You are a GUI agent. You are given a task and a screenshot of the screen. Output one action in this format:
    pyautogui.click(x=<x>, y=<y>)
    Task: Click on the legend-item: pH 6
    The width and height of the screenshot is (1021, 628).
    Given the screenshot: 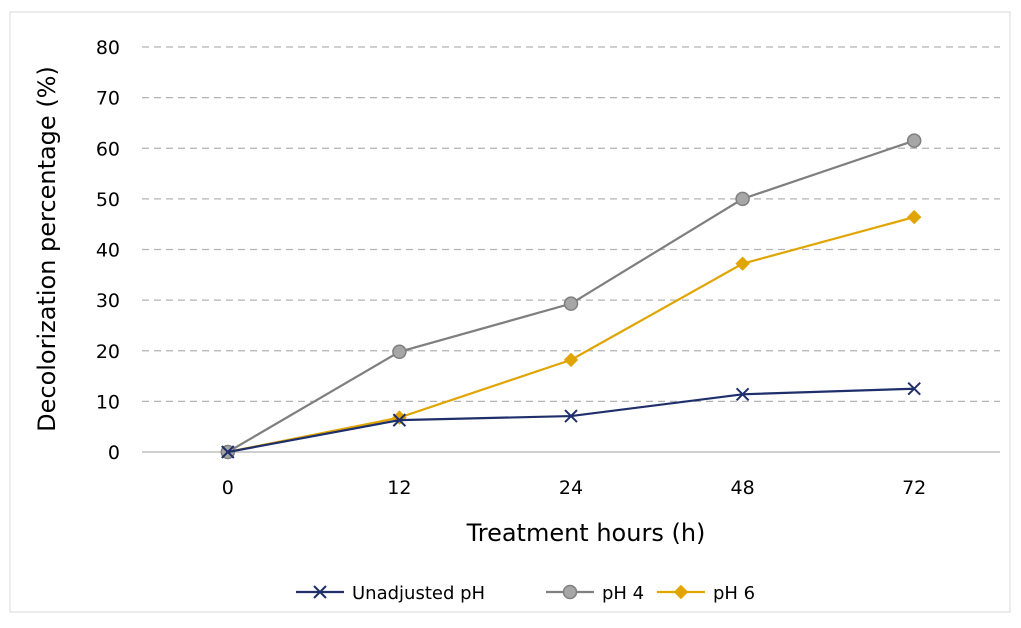 What is the action you would take?
    pyautogui.click(x=706, y=593)
    